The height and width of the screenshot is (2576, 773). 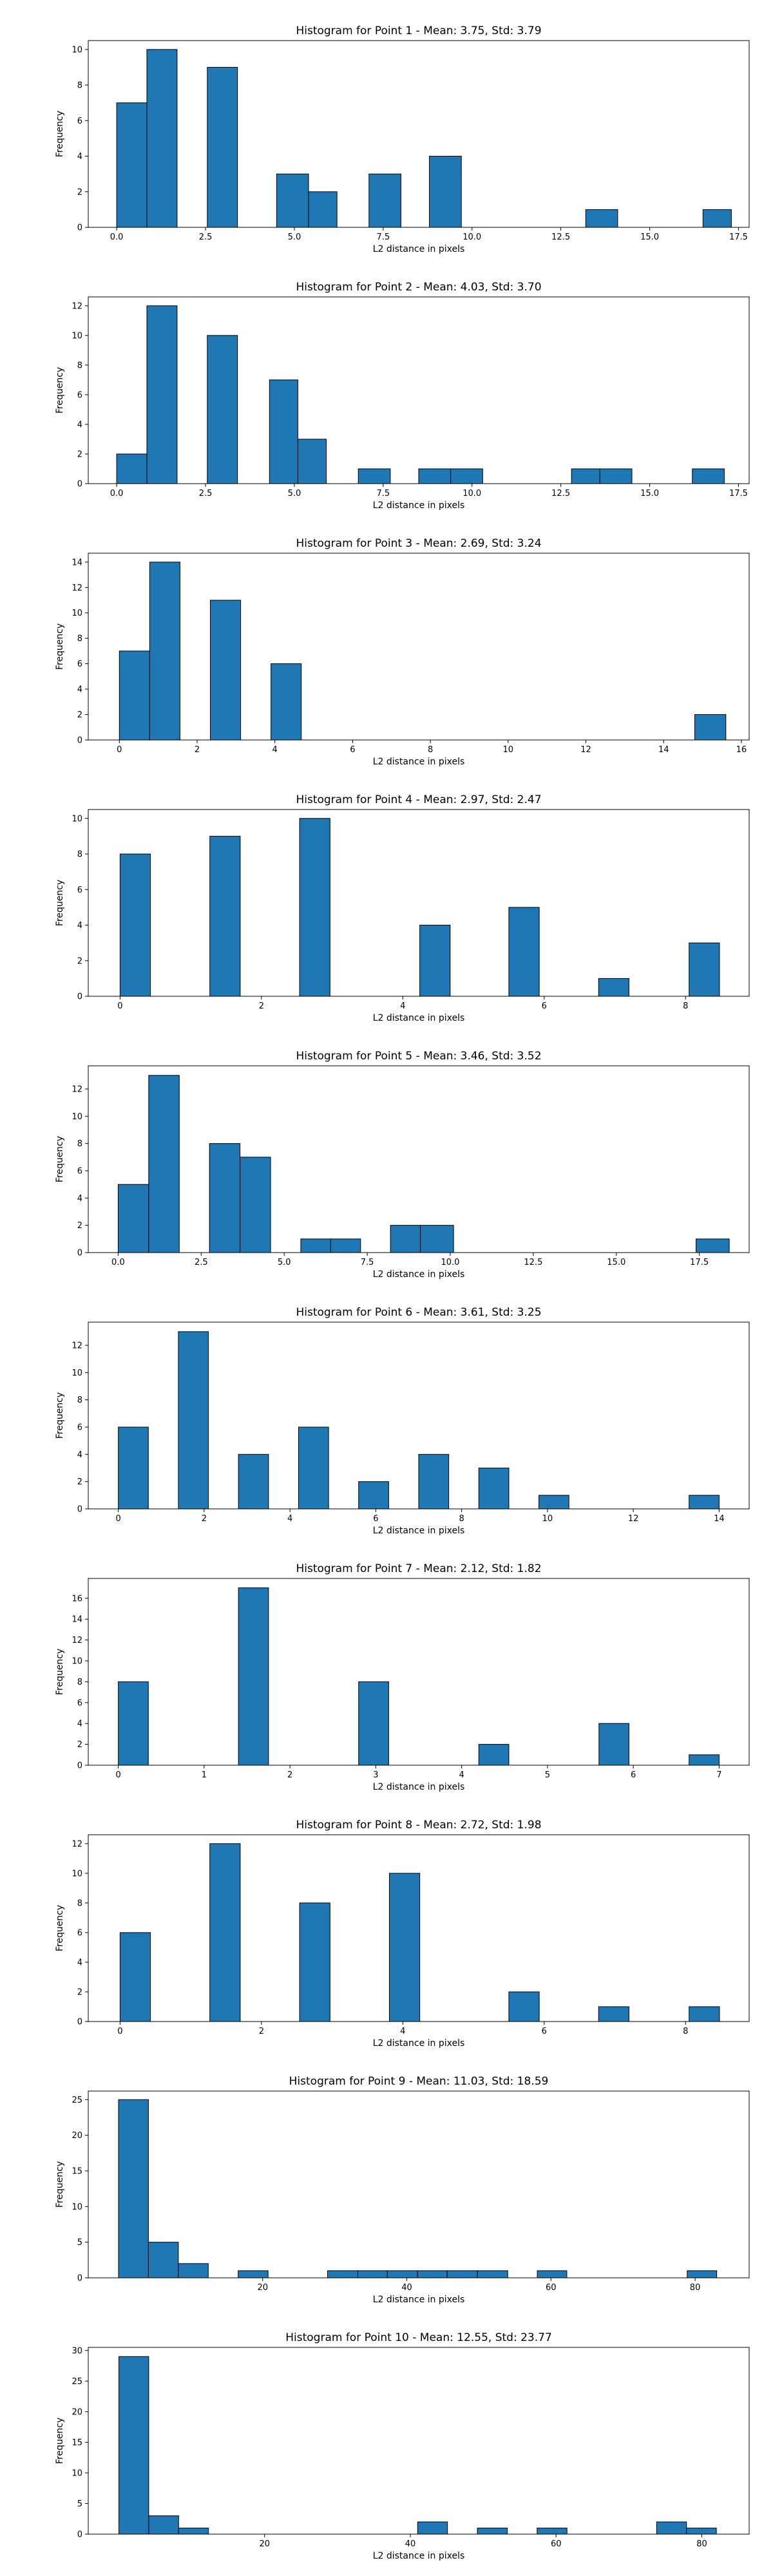 What do you see at coordinates (406, 2288) in the screenshot?
I see `x-tick-label: 40` at bounding box center [406, 2288].